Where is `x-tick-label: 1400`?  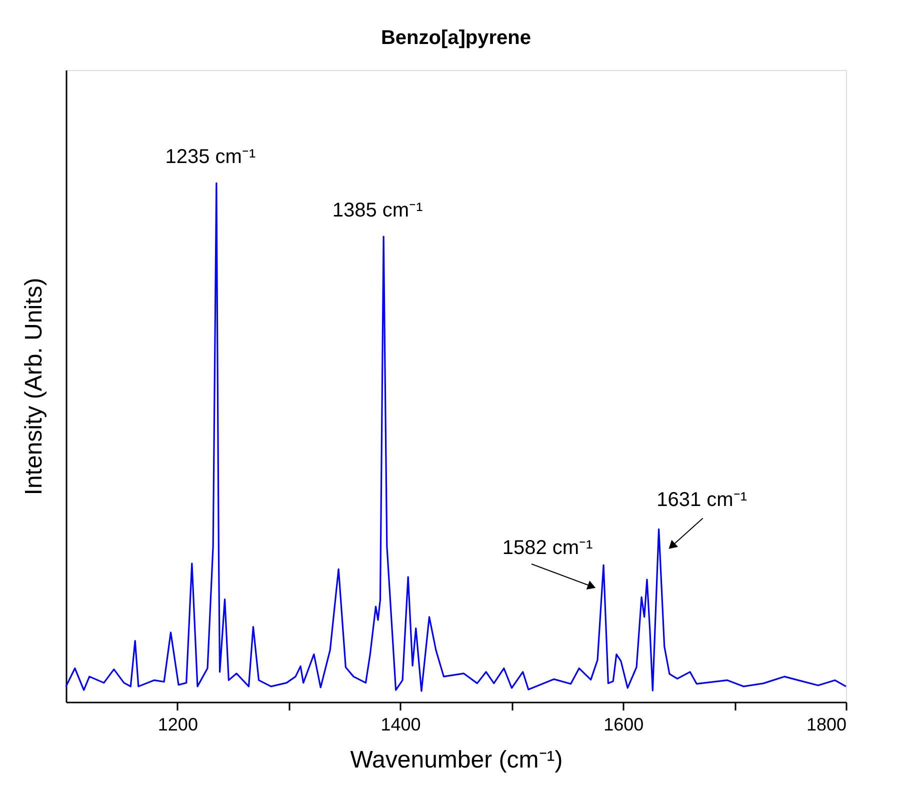 x-tick-label: 1400 is located at coordinates (400, 724).